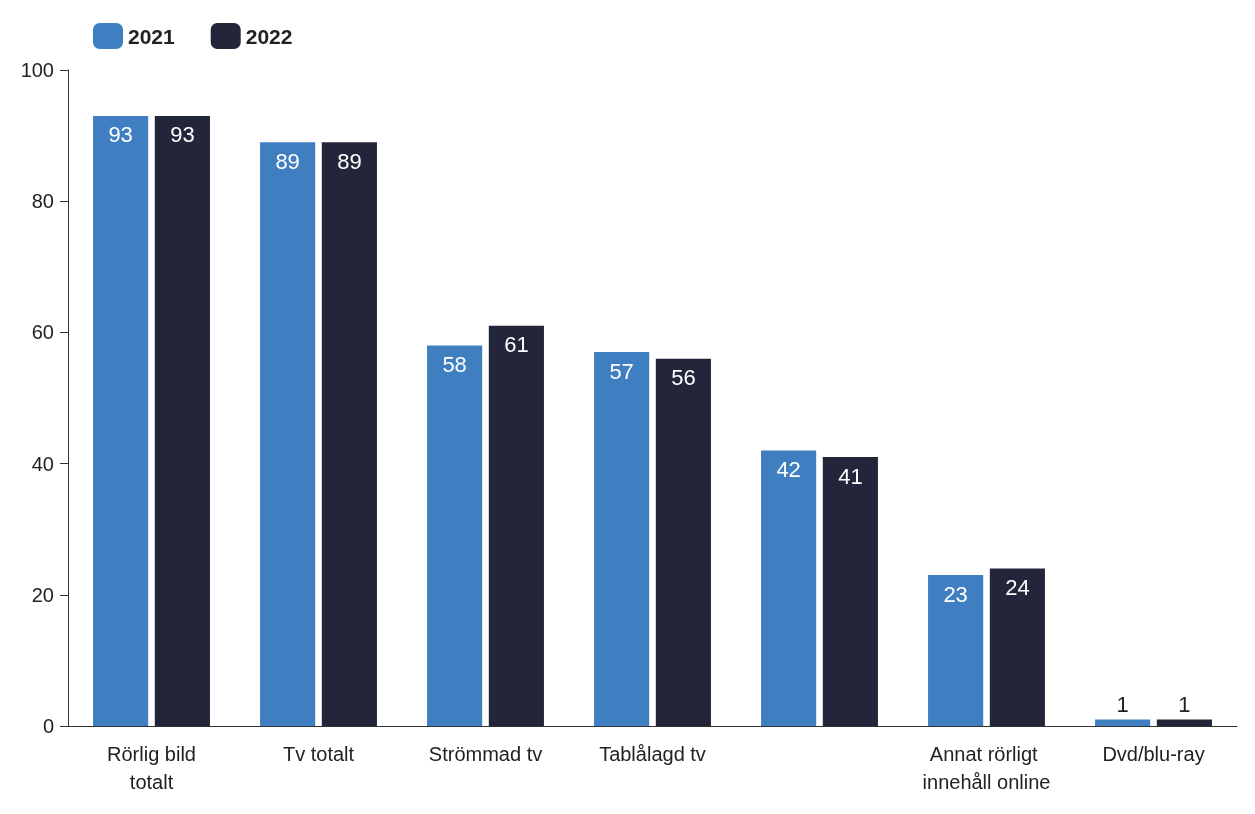 The height and width of the screenshot is (814, 1255). I want to click on data-label: 56, so click(683, 378).